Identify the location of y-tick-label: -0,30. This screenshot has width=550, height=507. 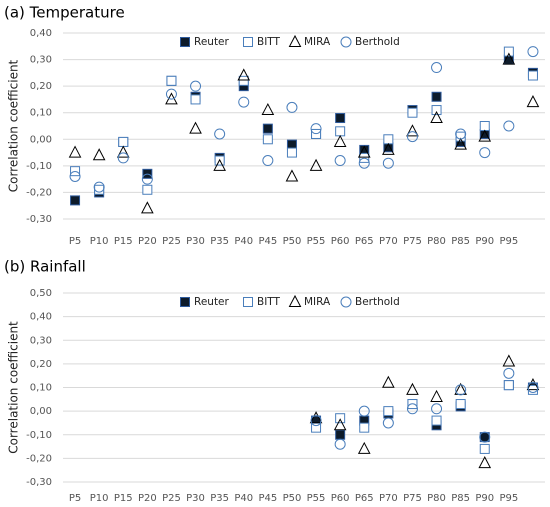
(39, 219).